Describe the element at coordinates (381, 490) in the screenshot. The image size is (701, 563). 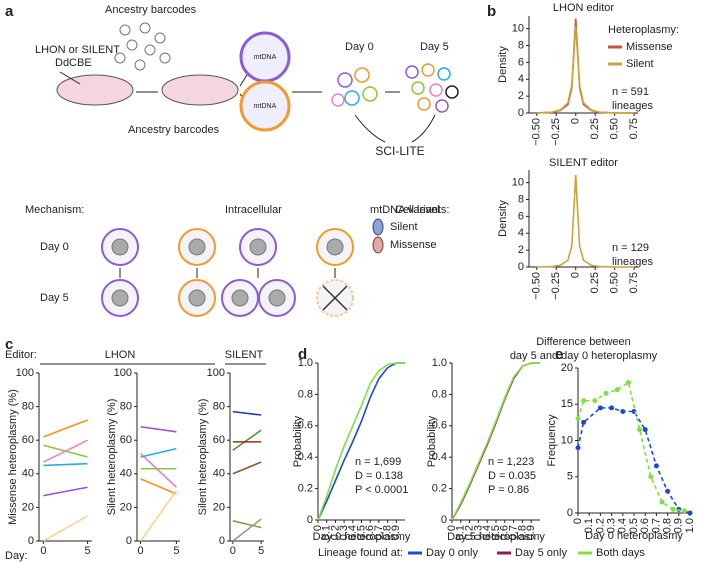
I see `annotation: P < 0.0001` at that location.